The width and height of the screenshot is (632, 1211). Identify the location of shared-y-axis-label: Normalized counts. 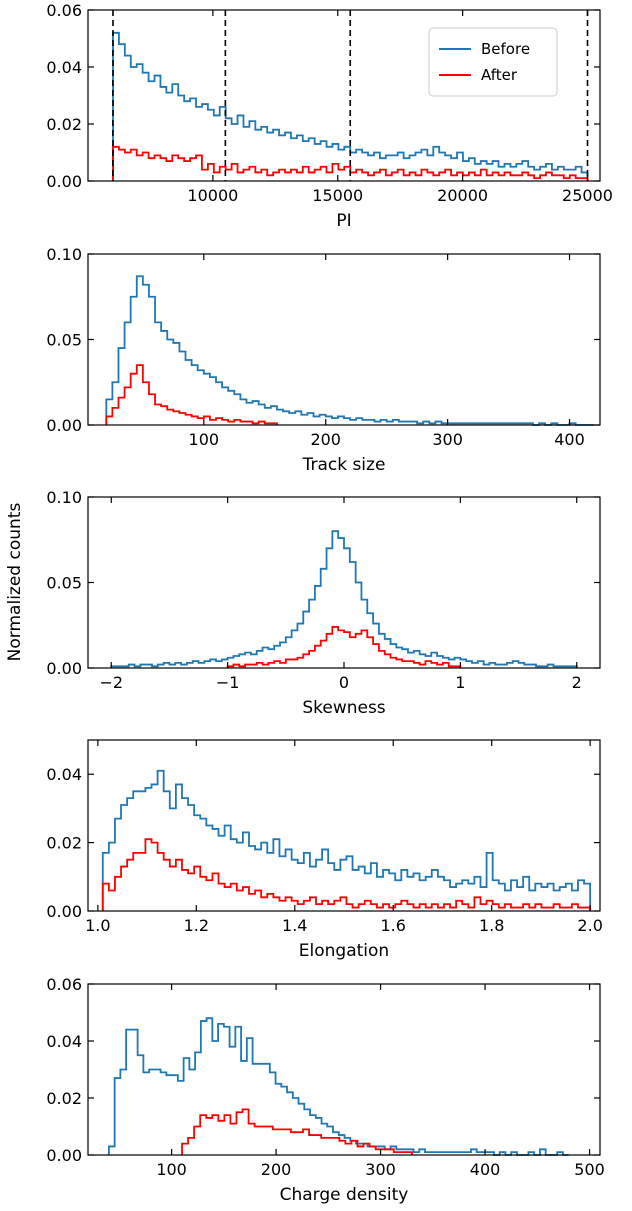
(15, 582).